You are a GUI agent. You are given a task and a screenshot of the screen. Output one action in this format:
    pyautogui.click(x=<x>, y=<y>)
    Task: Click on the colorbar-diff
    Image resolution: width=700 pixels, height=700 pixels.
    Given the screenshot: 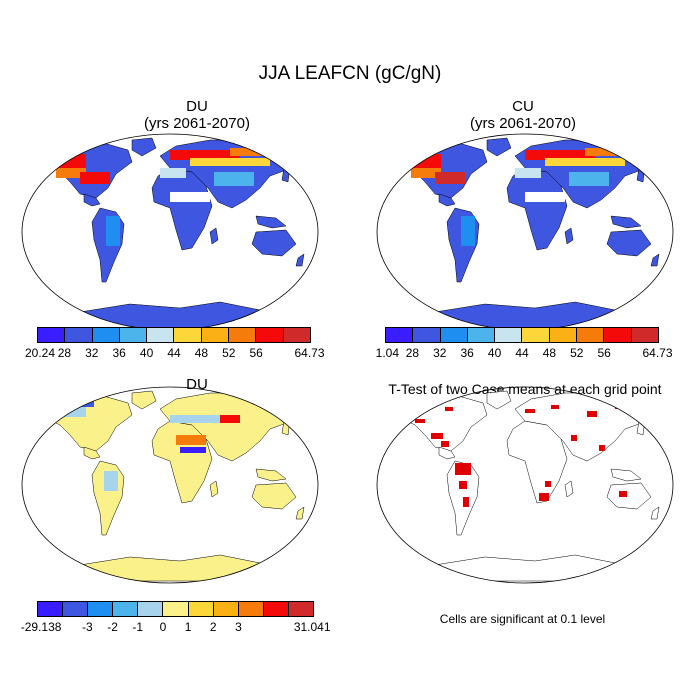 What is the action you would take?
    pyautogui.click(x=175, y=609)
    